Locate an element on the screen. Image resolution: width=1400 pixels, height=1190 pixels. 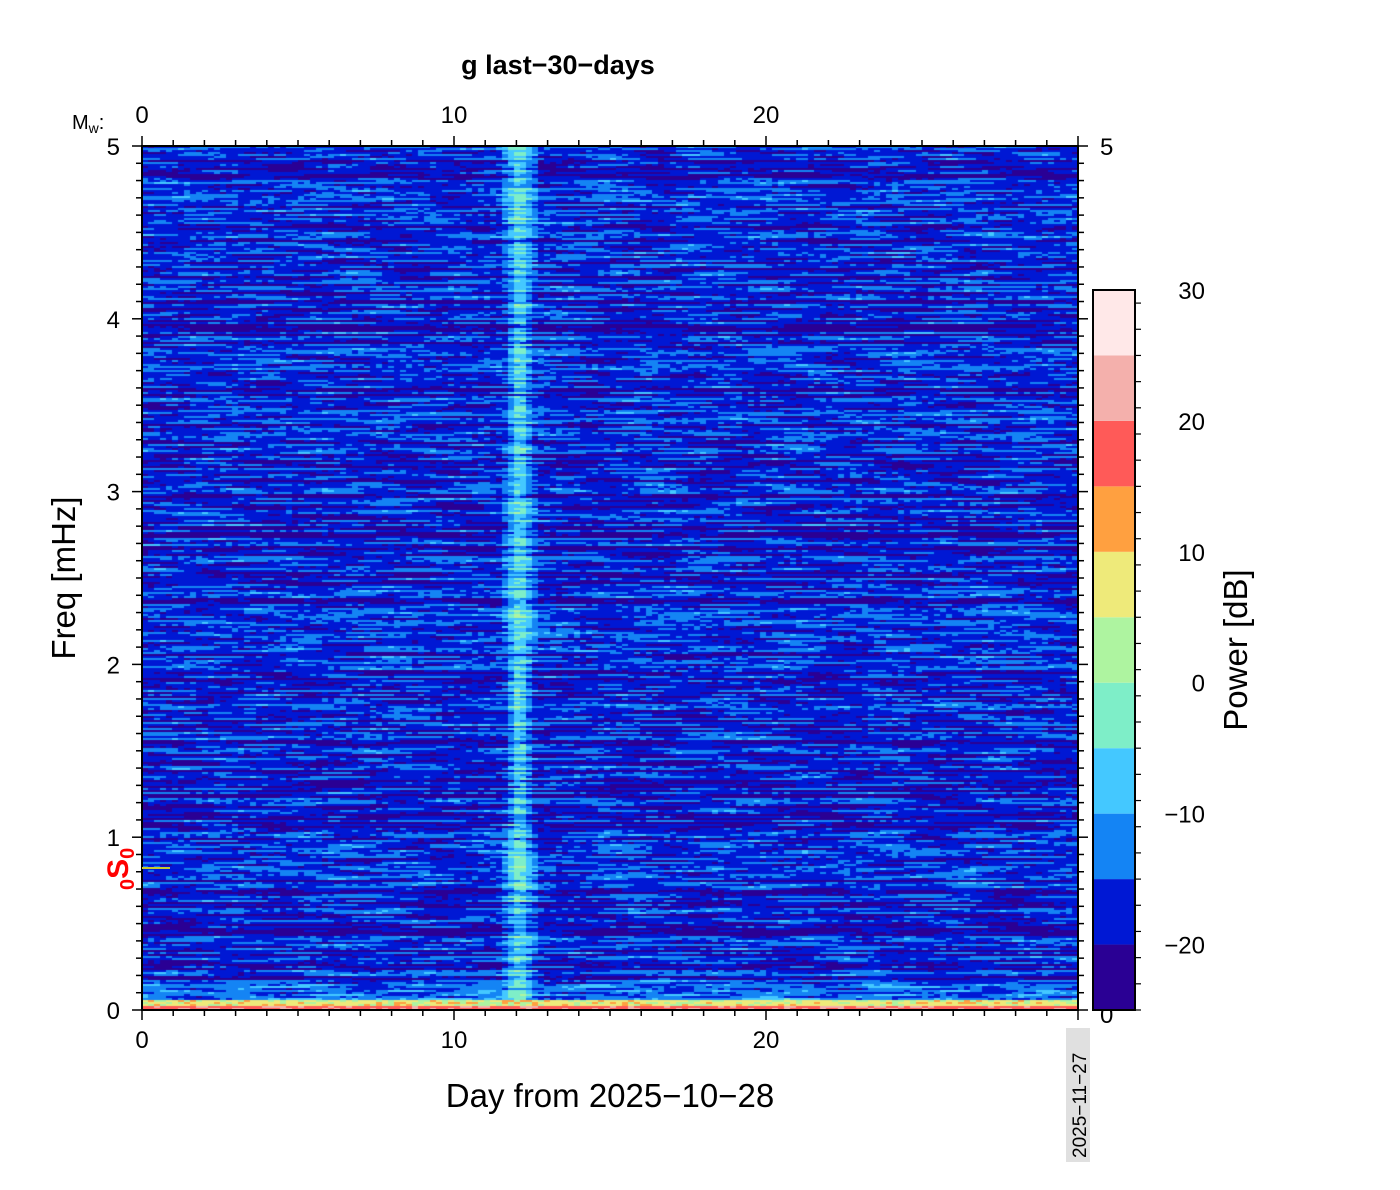
end-date-background is located at coordinates (1078, 1095).